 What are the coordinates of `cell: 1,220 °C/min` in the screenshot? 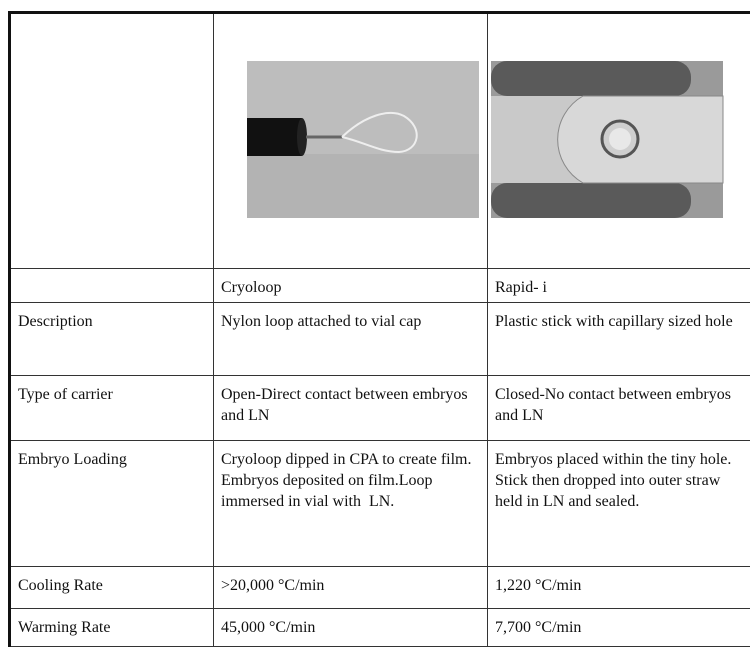 It's located at (619, 588).